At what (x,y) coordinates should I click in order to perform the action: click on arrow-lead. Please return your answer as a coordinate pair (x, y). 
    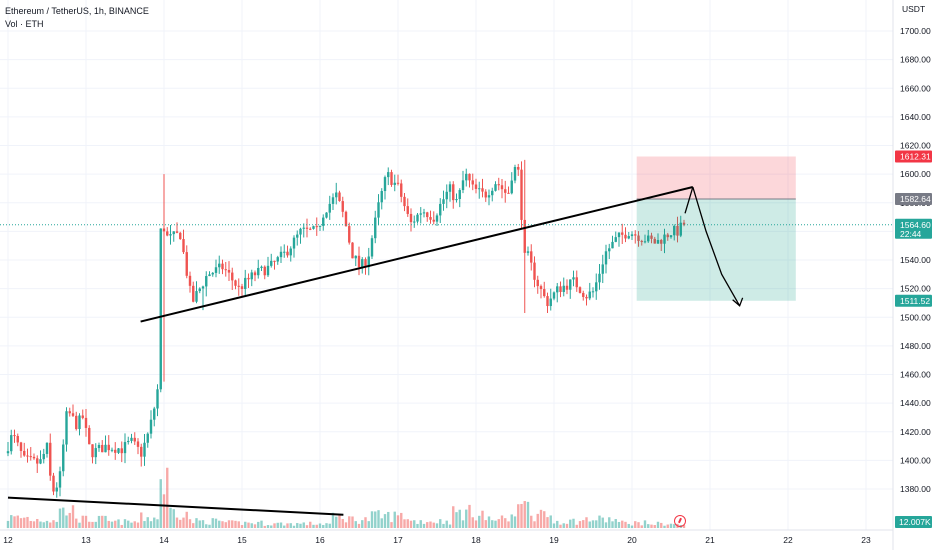
    Looking at the image, I should click on (689, 200).